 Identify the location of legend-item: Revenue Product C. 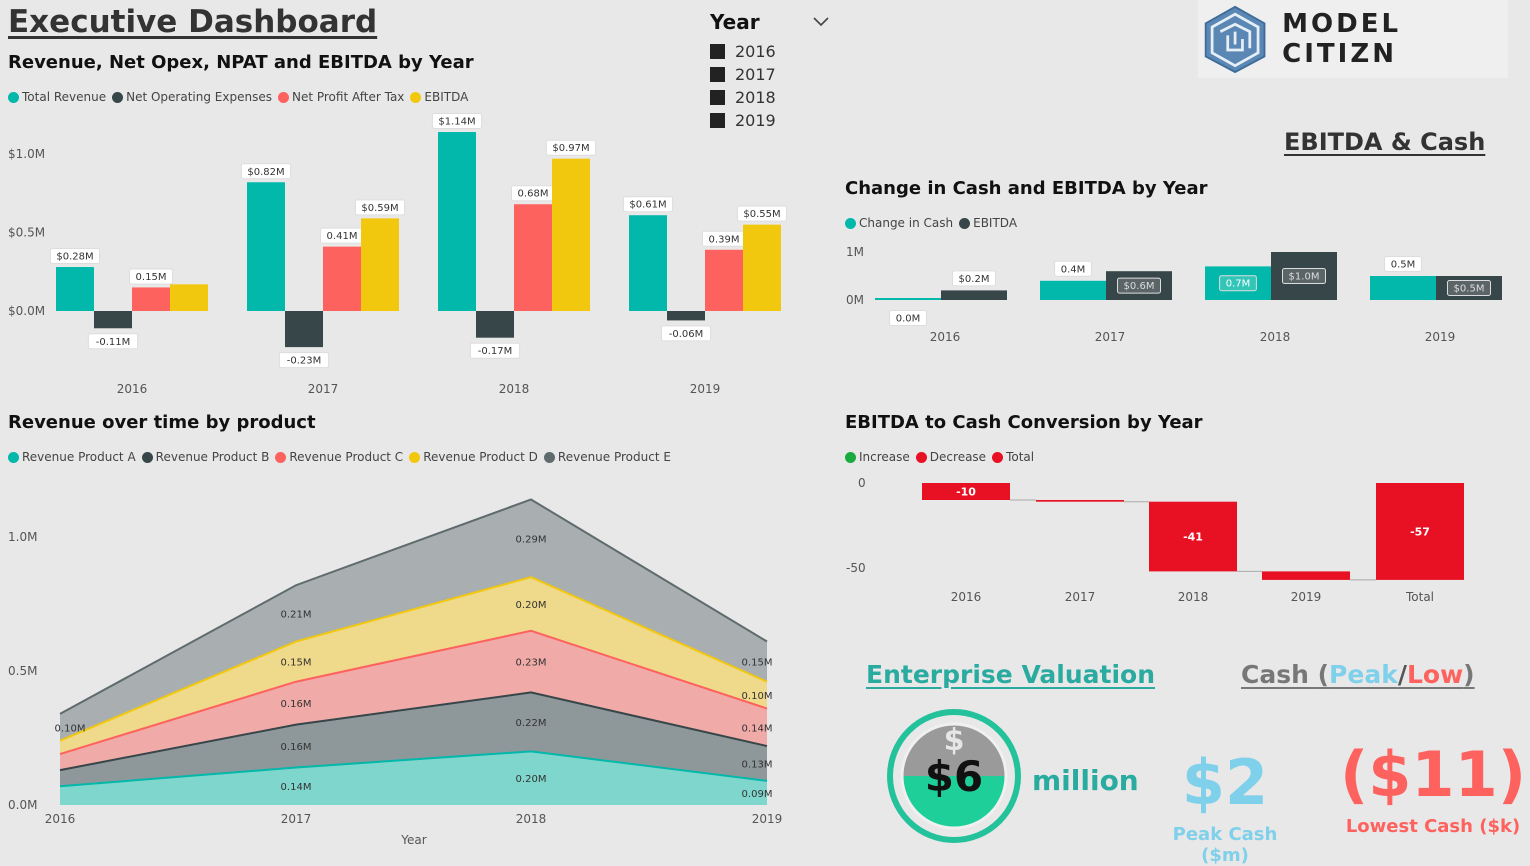
(339, 457).